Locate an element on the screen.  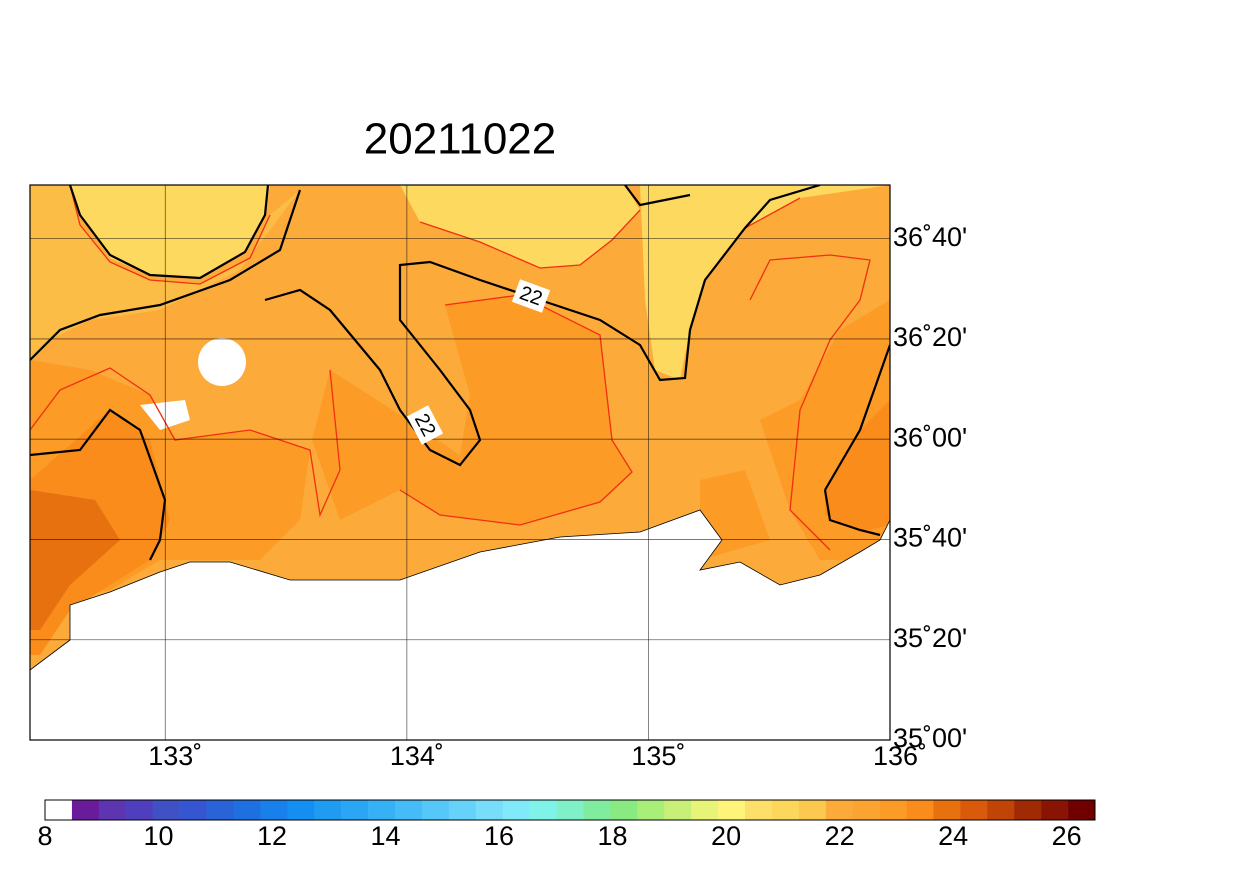
lat-tick-label: 35˚00' is located at coordinates (930, 738).